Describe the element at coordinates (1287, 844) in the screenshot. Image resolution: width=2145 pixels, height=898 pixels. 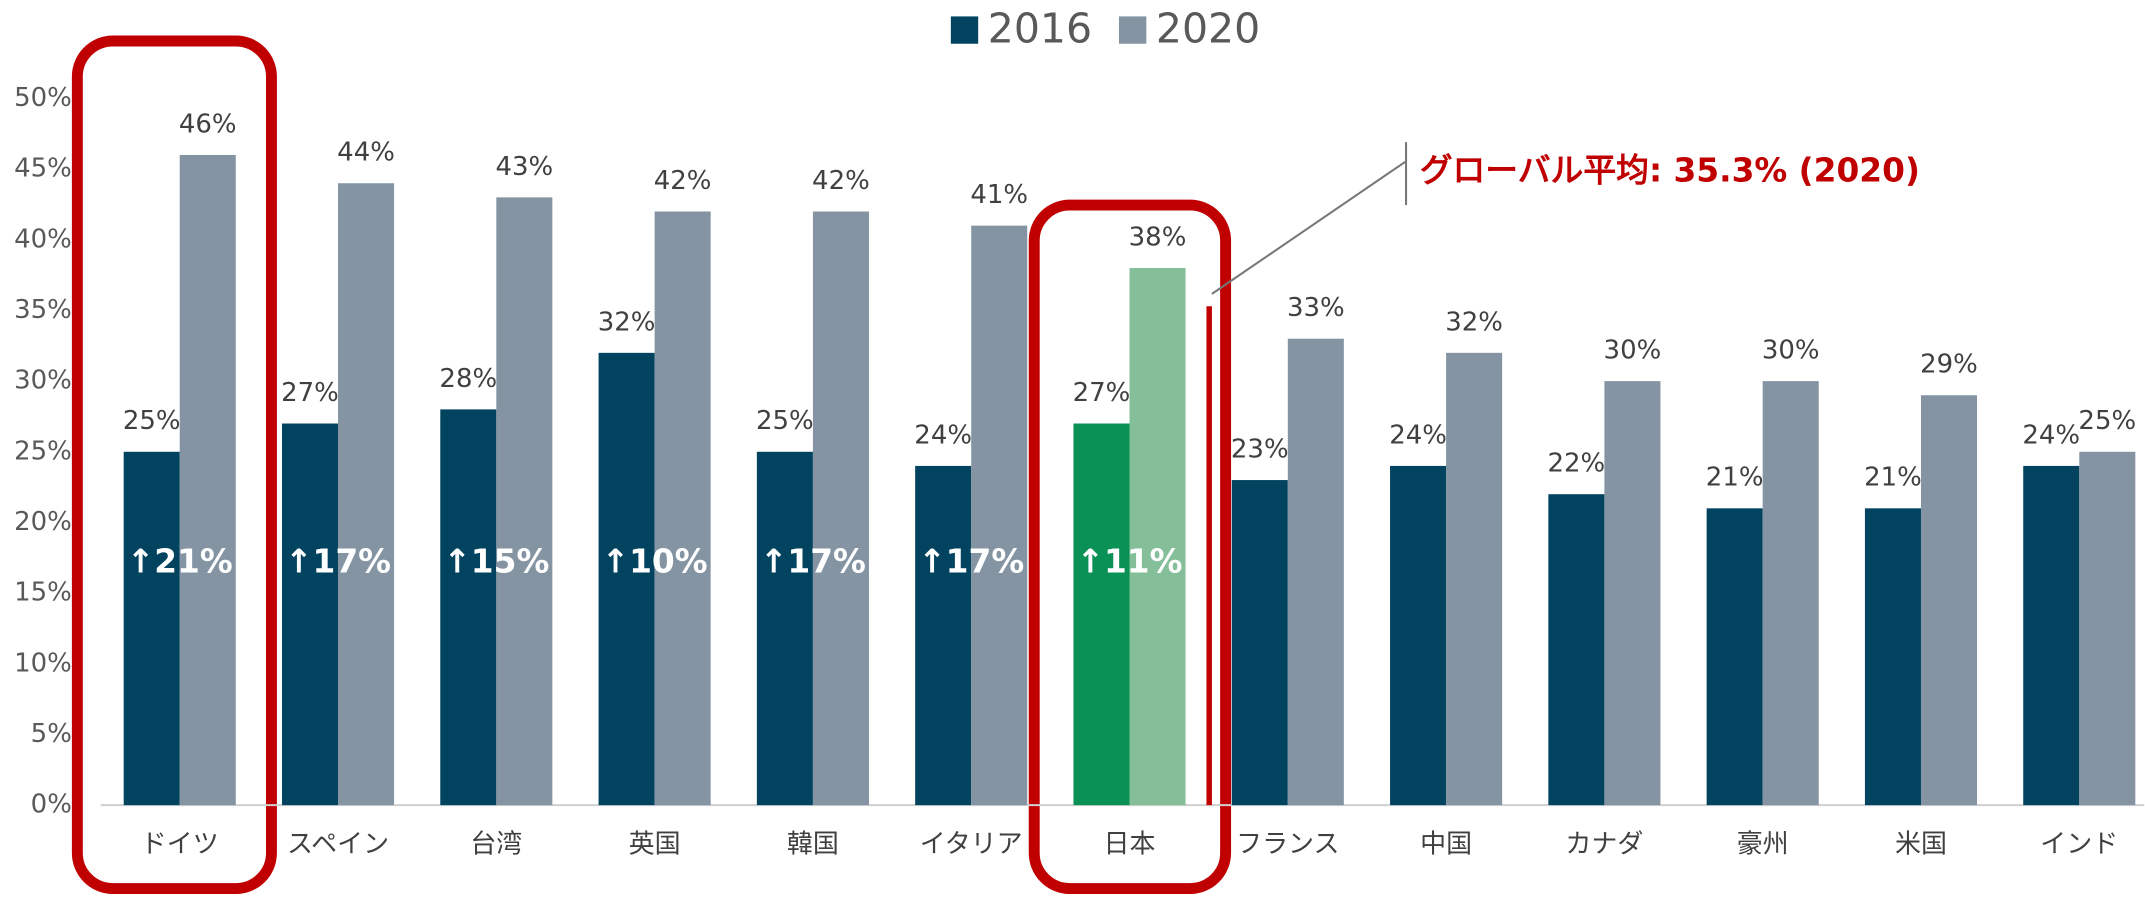
I see `x-tick-label: フランス` at that location.